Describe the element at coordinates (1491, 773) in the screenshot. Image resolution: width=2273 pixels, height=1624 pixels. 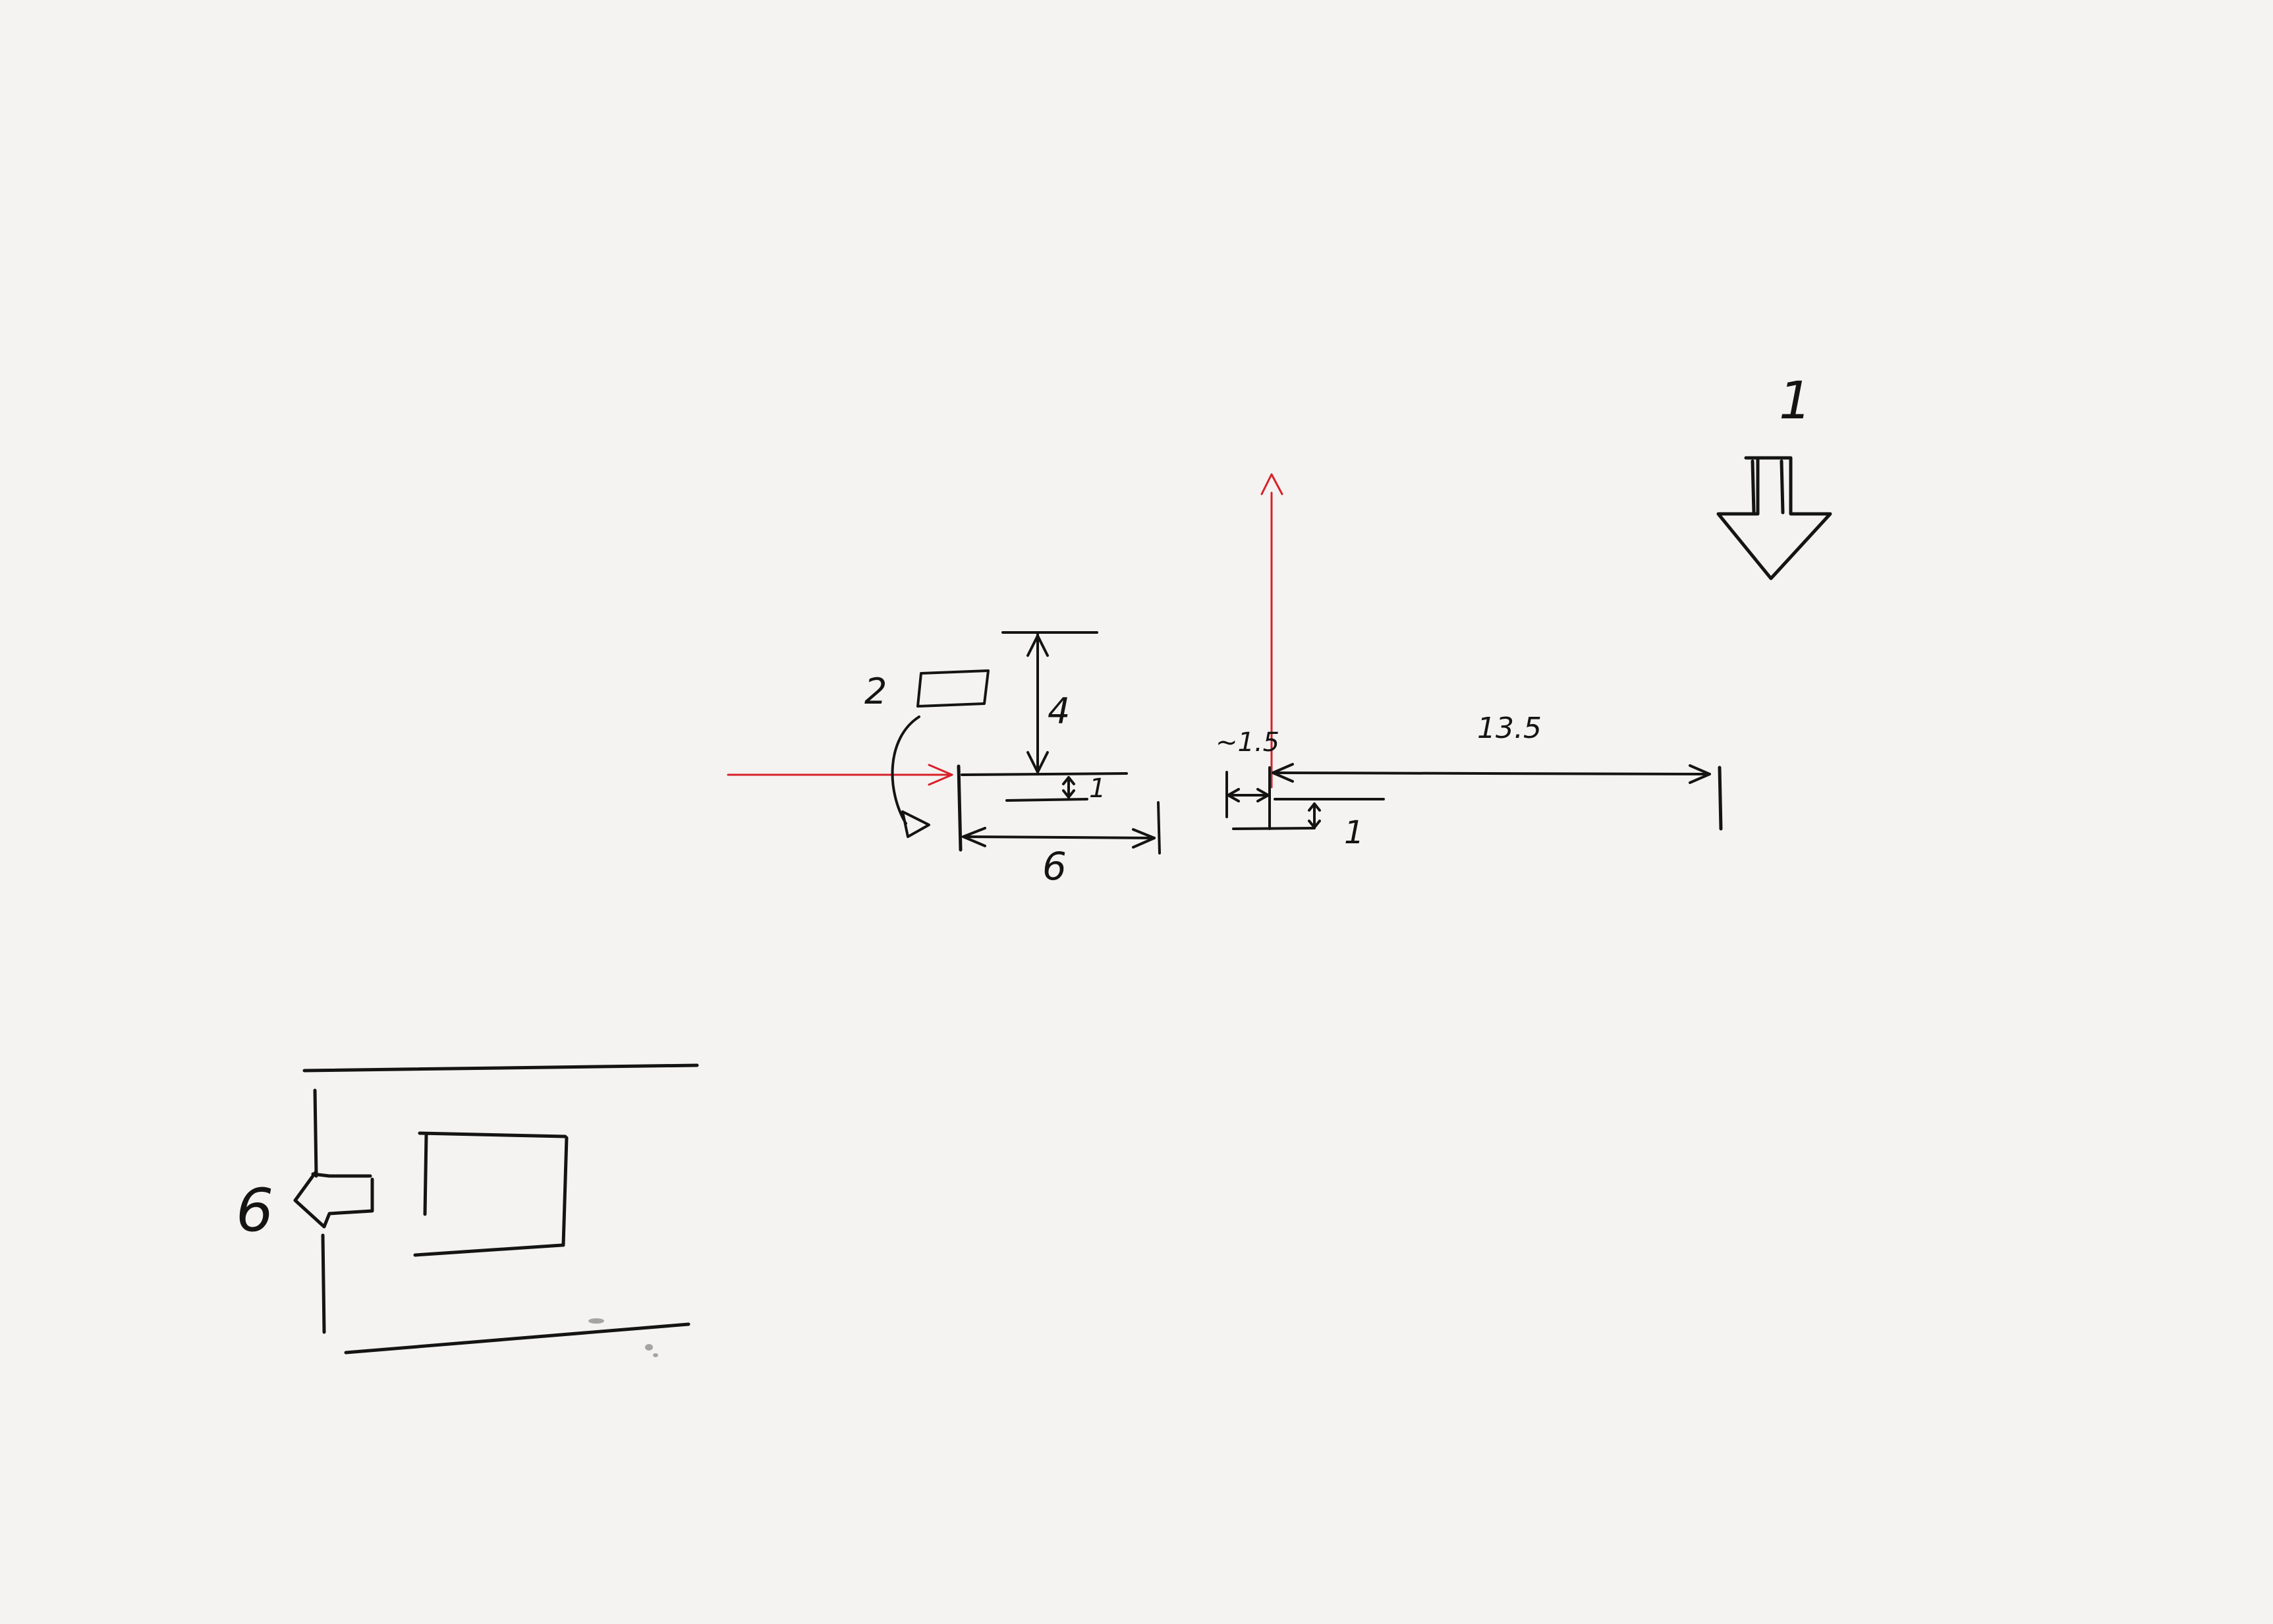
I see `dim-13-5-arrow` at that location.